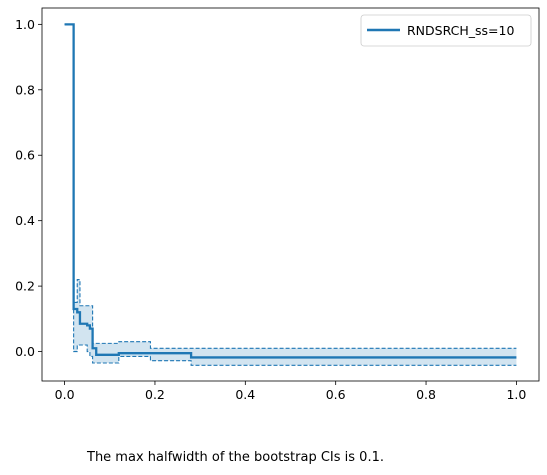 This screenshot has height=475, width=547. Describe the element at coordinates (516, 394) in the screenshot. I see `x-tick-label: 1.0` at that location.